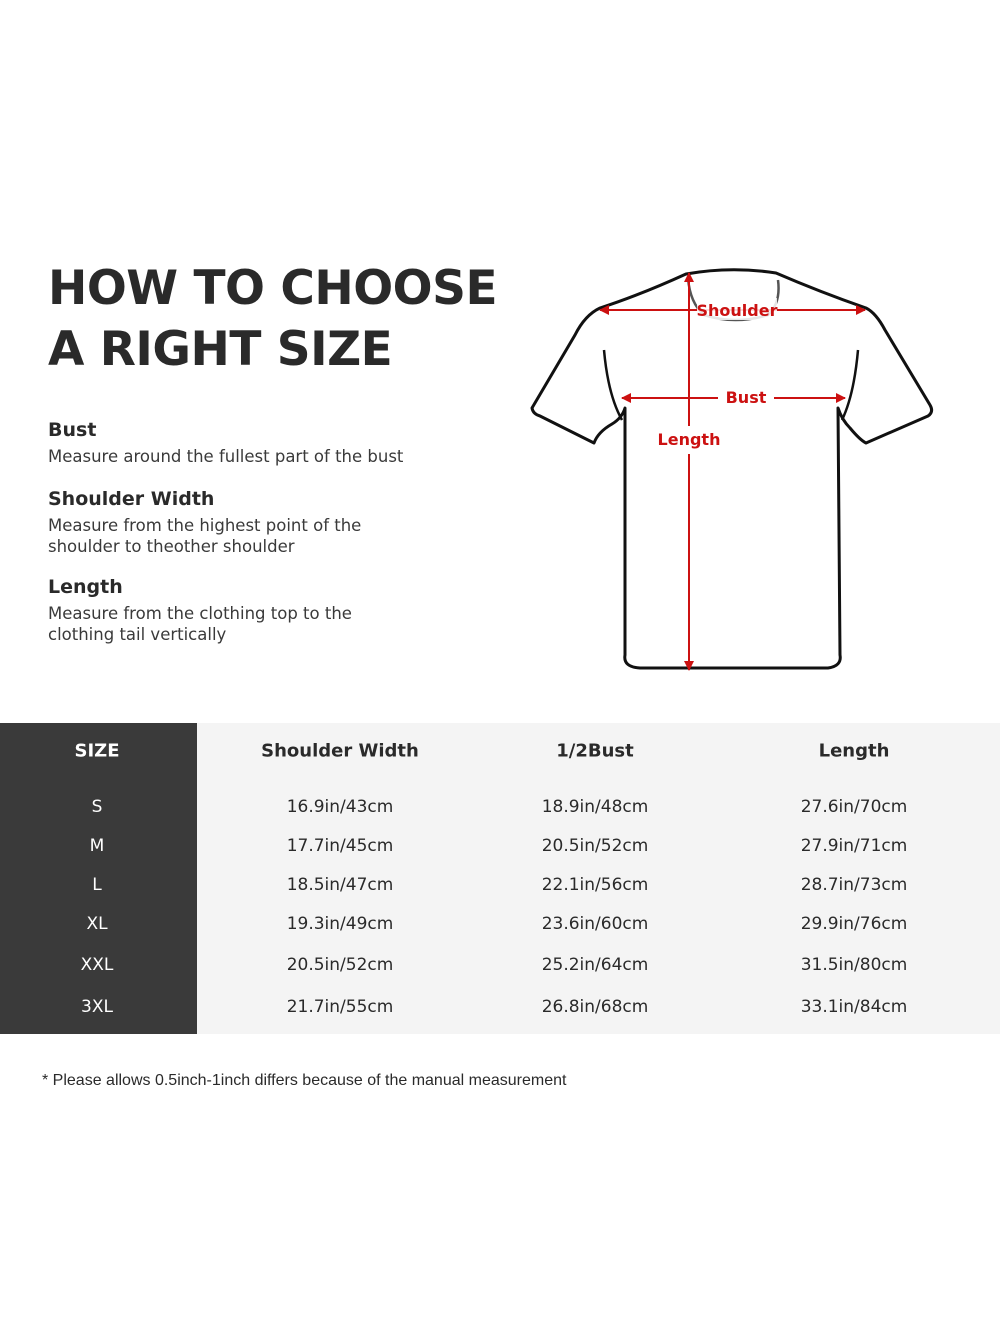  I want to click on cell-length: 27.6in/70cm, so click(854, 807).